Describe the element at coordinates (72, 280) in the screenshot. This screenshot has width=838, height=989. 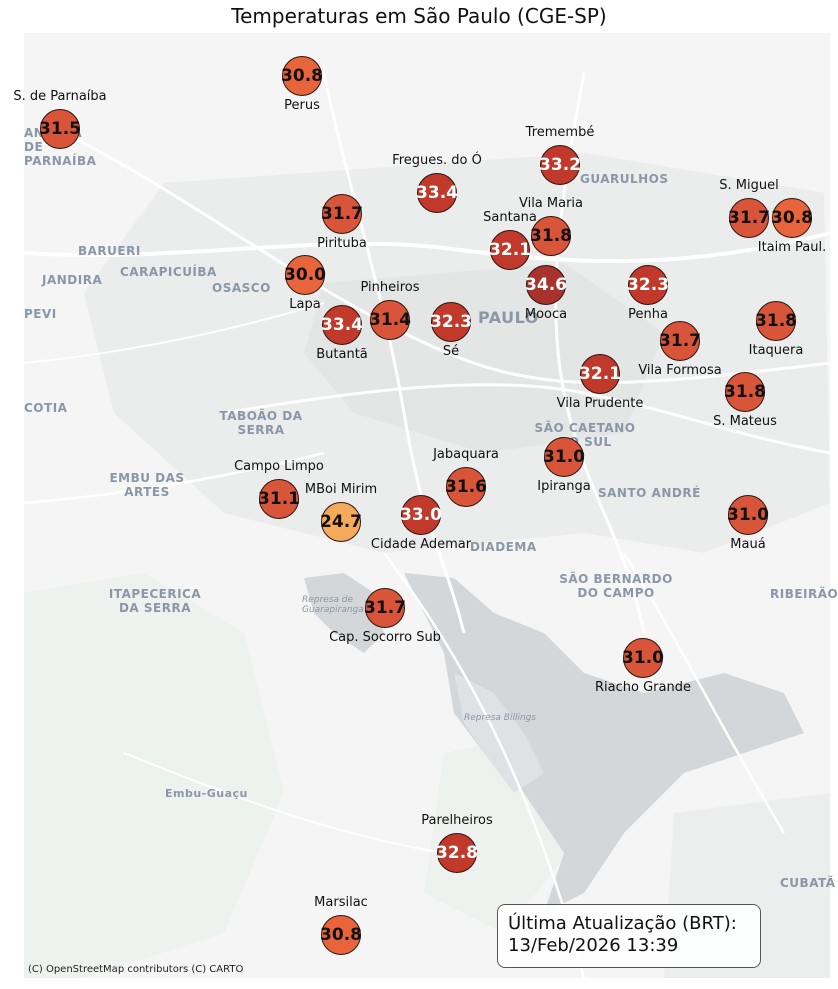
I see `place-jandira: JANDIRA` at that location.